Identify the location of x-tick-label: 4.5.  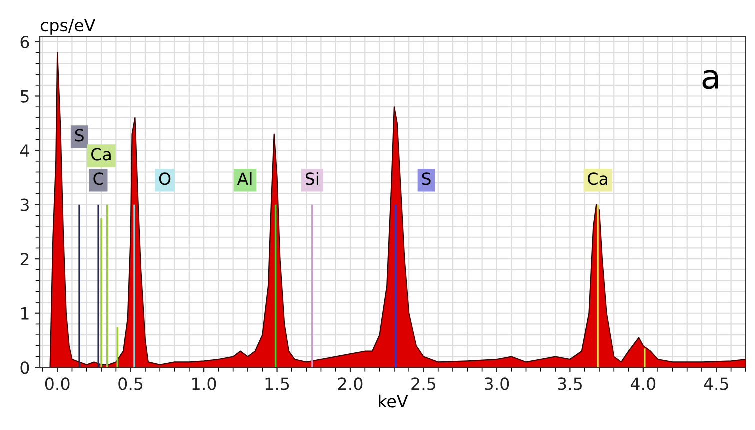
(716, 384).